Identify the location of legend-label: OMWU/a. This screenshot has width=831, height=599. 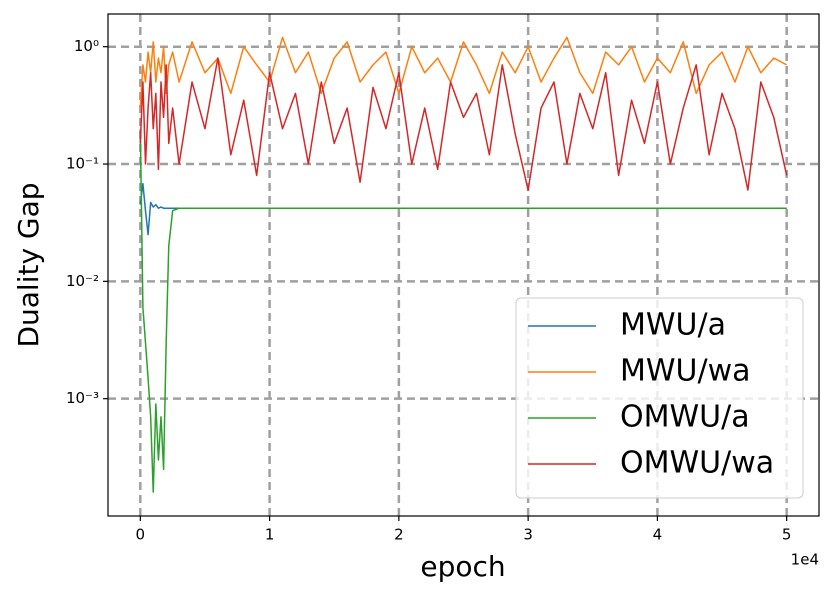
(685, 417).